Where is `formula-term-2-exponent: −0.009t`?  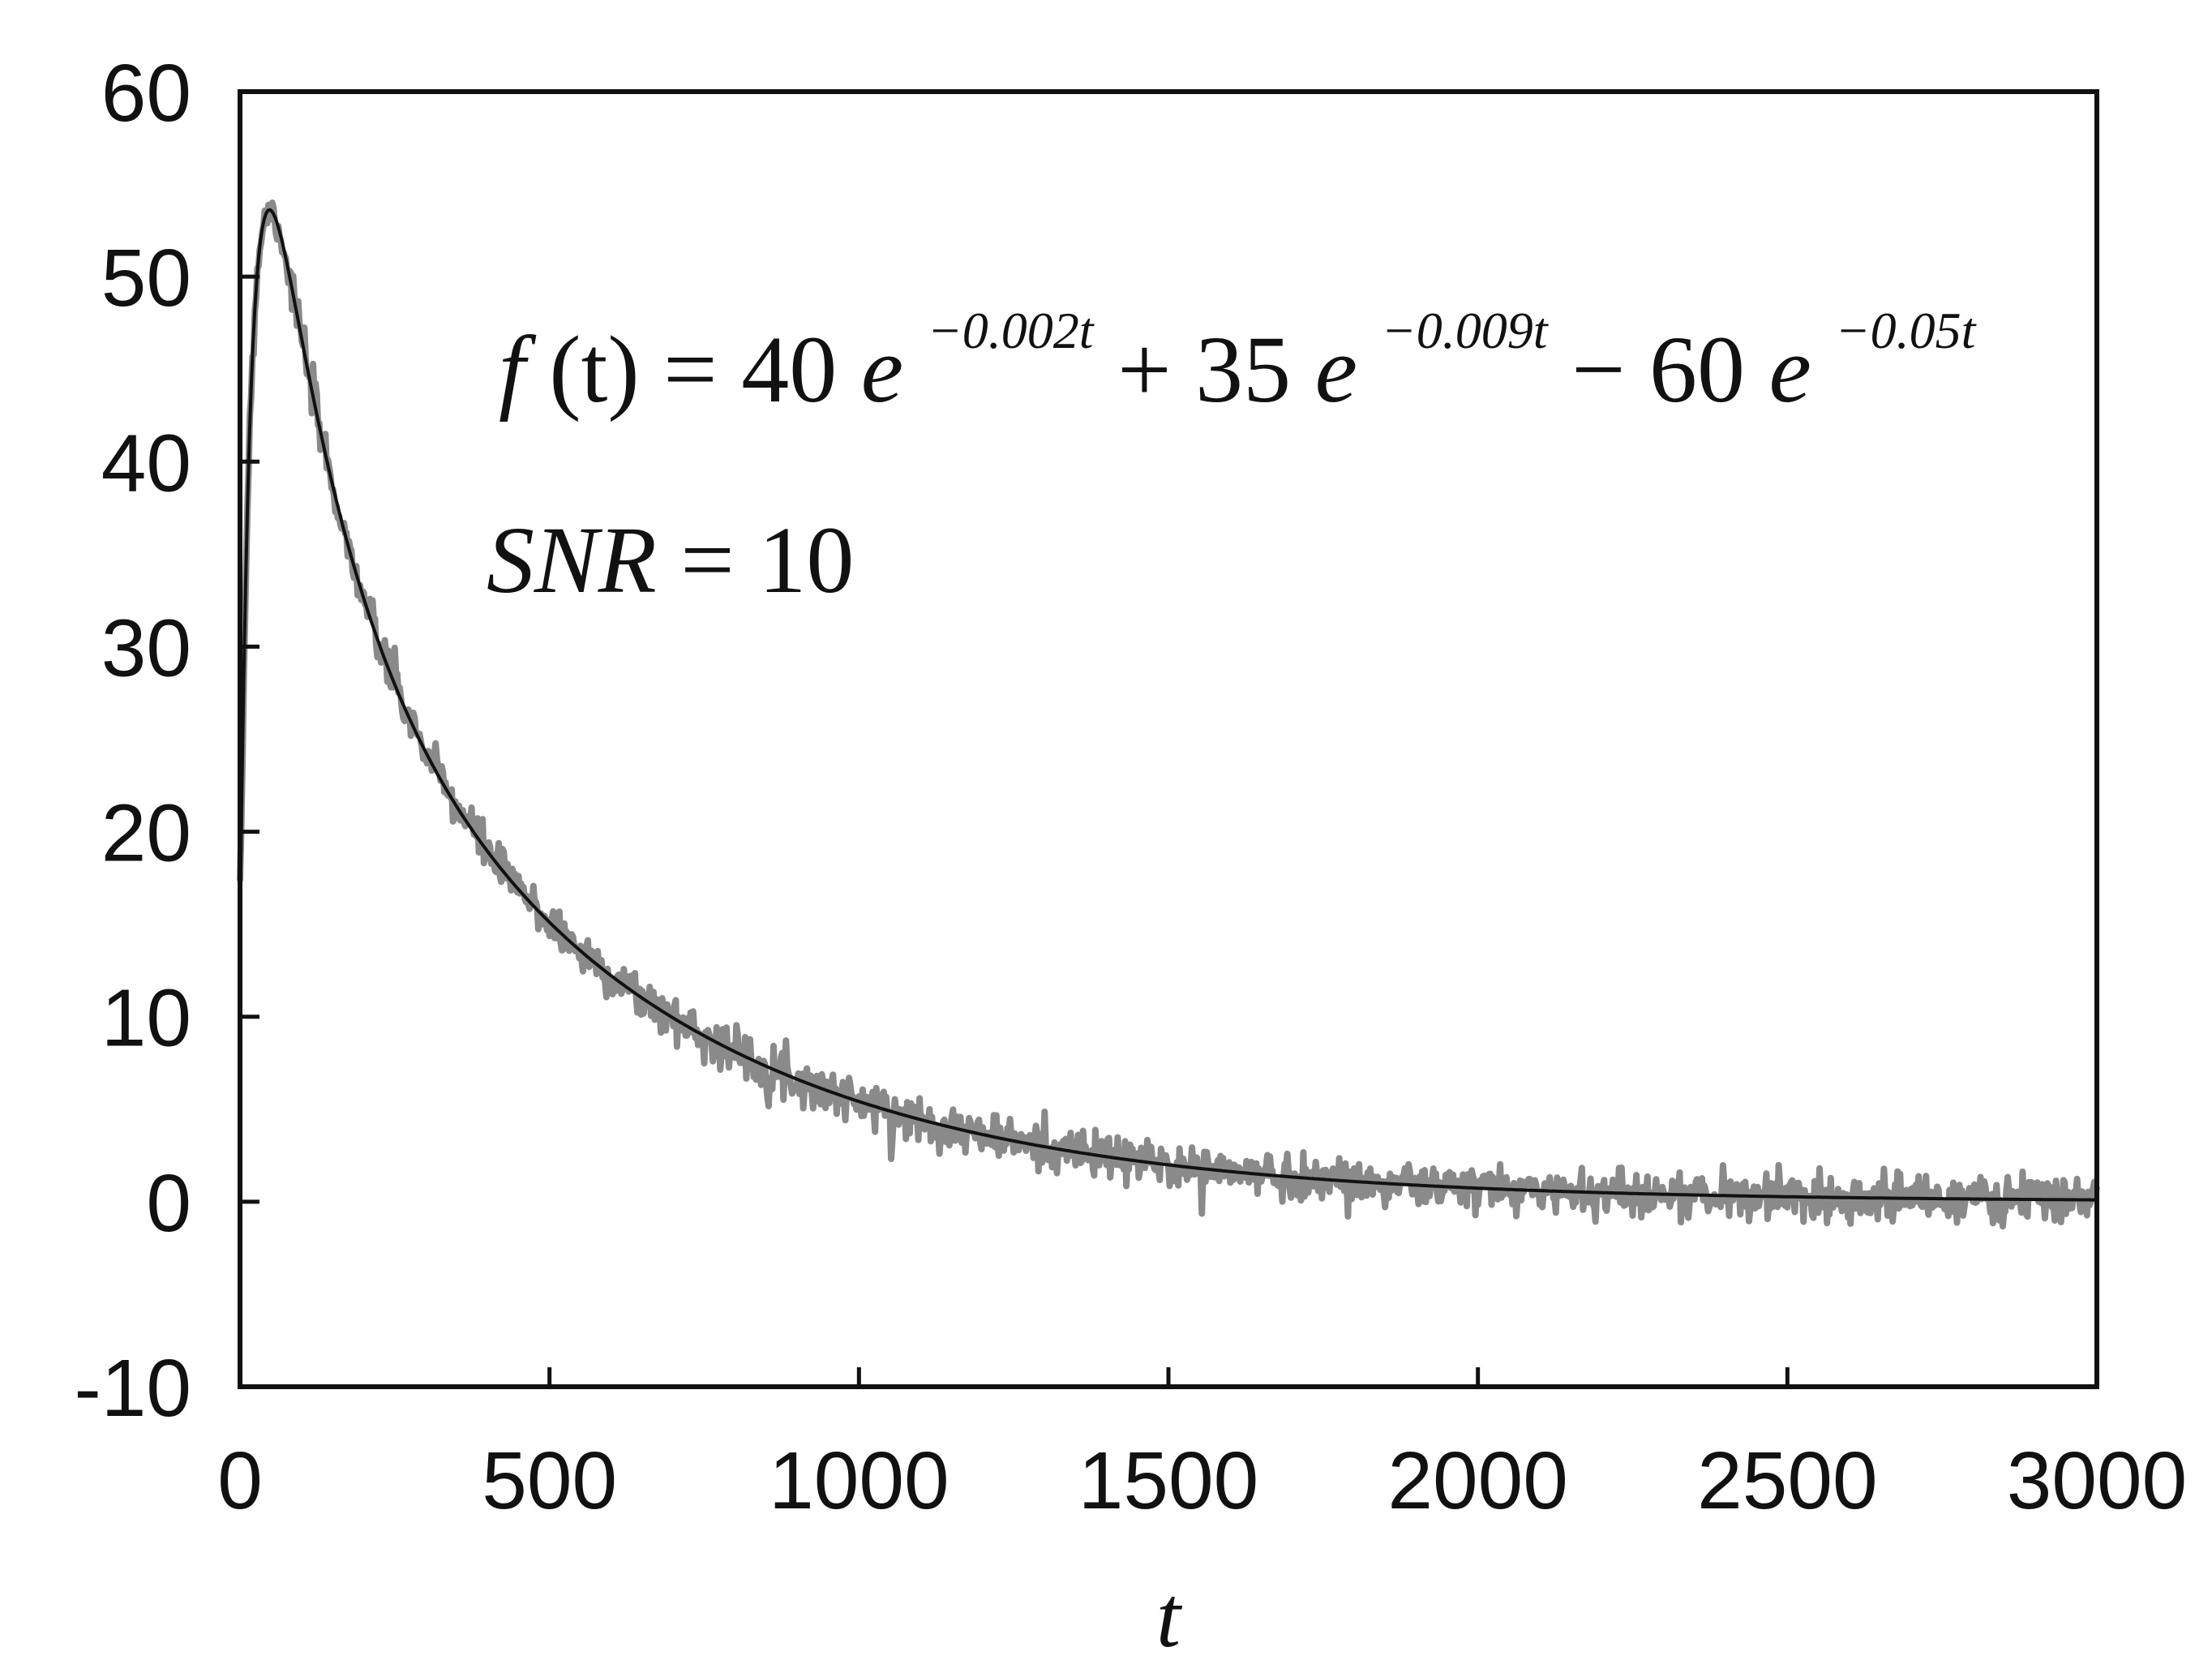
formula-term-2-exponent: −0.009t is located at coordinates (1466, 330).